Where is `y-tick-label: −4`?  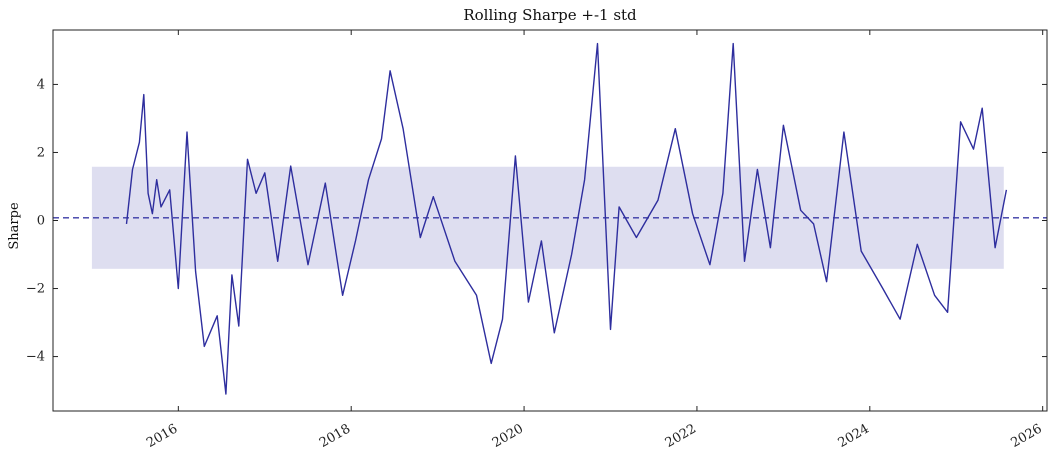
y-tick-label: −4 is located at coordinates (35, 357).